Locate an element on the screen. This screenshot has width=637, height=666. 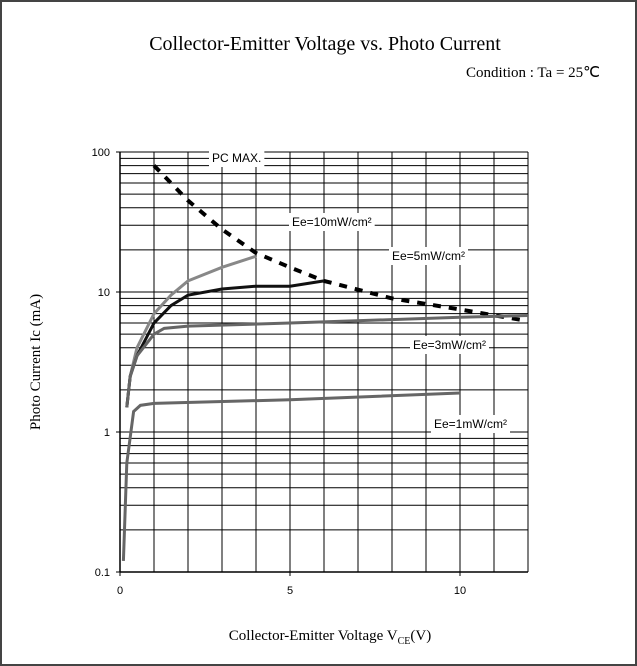
x-tick-label: 0 is located at coordinates (120, 591).